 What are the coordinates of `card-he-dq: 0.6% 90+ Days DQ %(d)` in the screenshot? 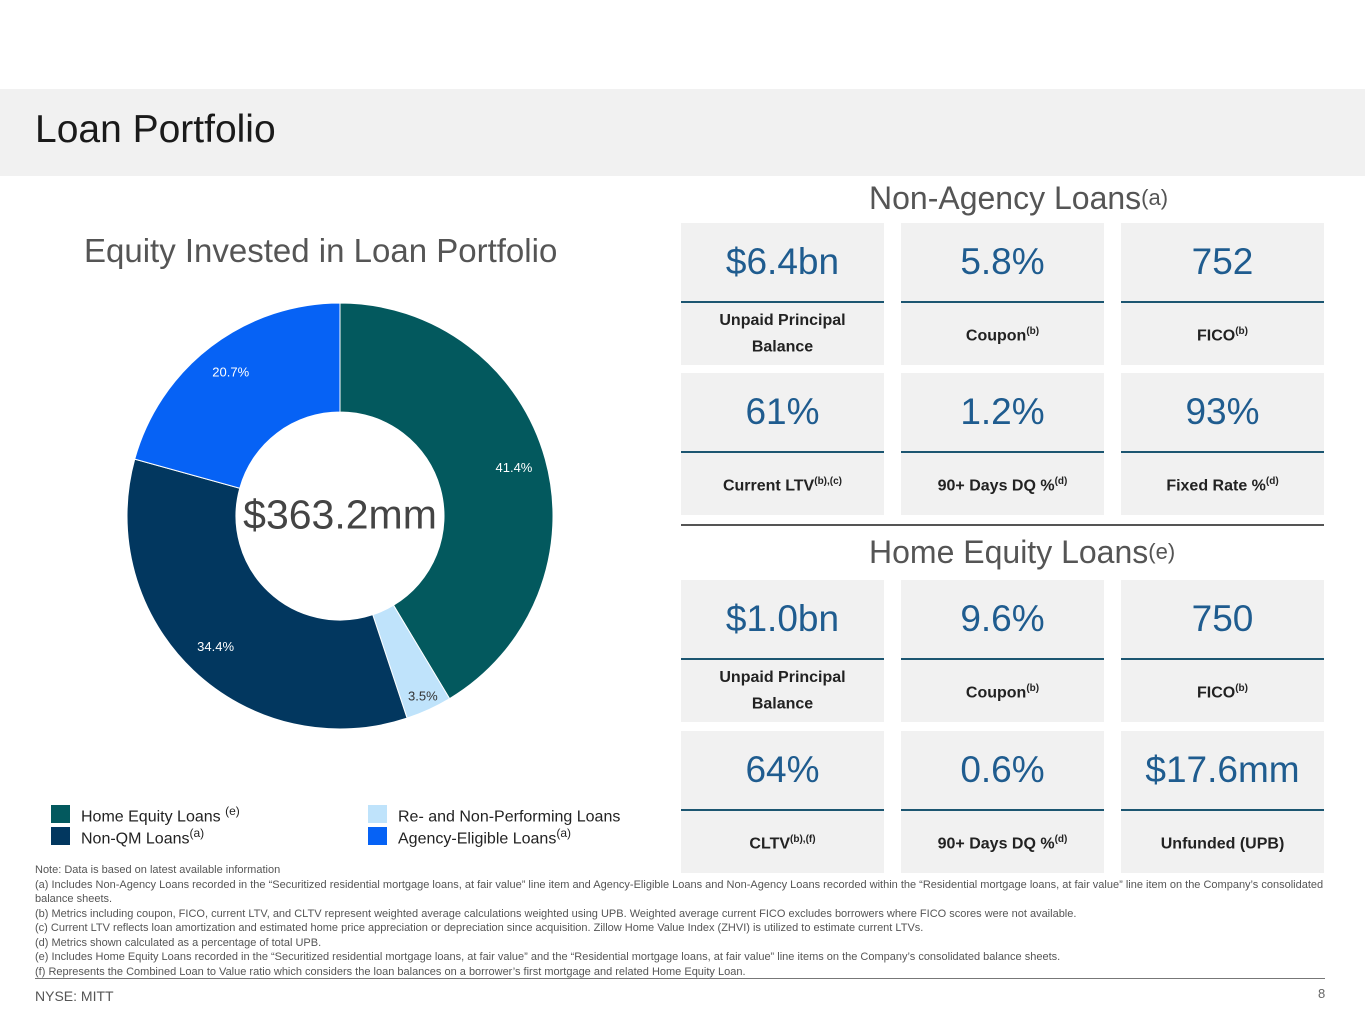 It's located at (1002, 802).